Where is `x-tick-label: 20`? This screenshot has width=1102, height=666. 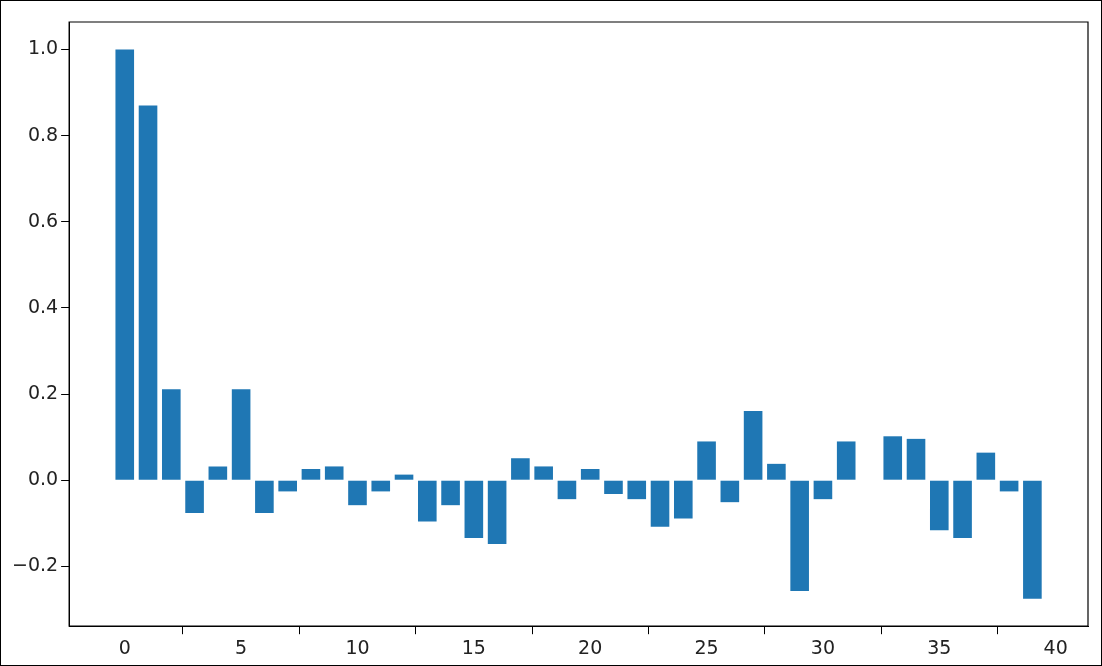
x-tick-label: 20 is located at coordinates (590, 646).